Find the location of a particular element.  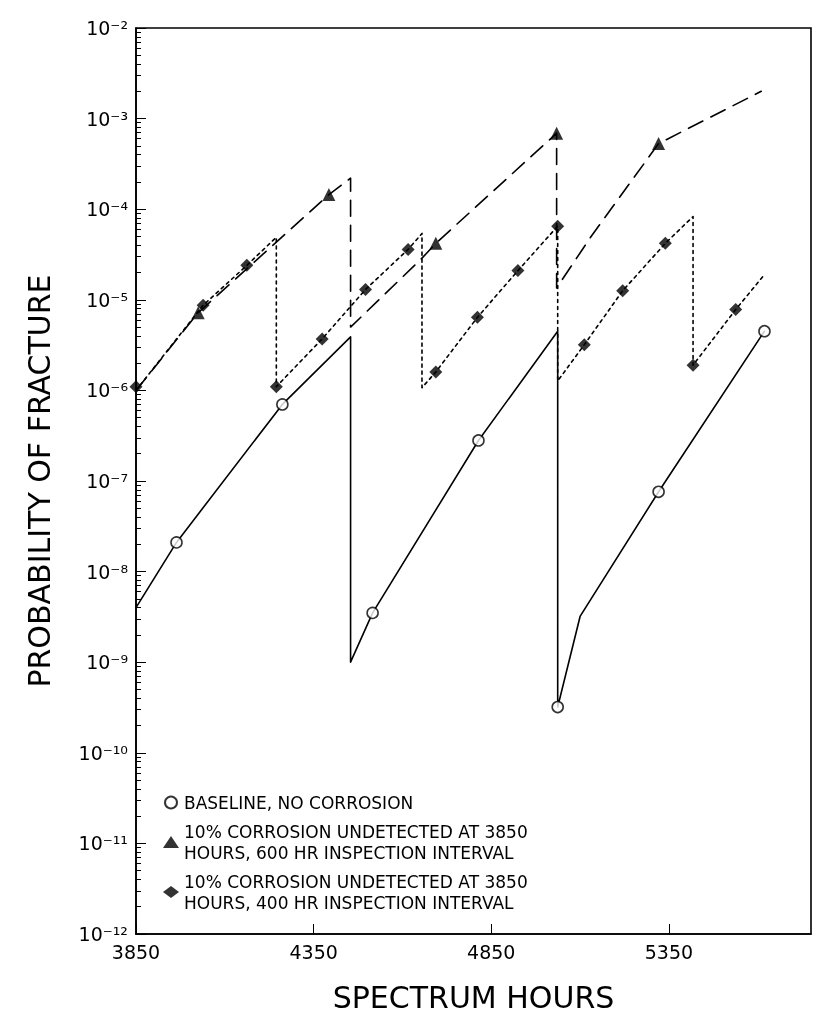

x-tick-label: 4350 is located at coordinates (313, 951).